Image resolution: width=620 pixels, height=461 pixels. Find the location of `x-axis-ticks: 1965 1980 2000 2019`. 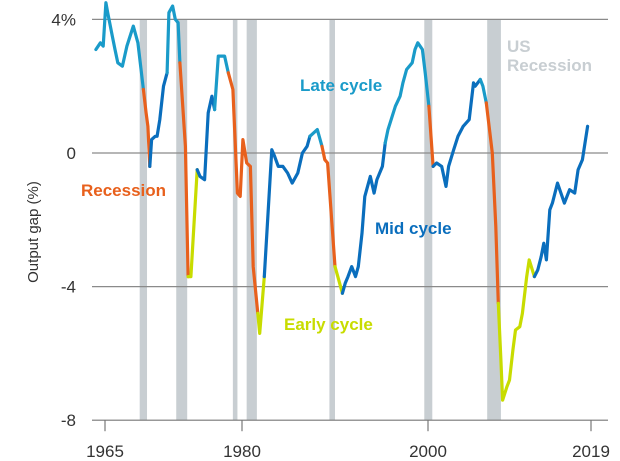

x-axis-ticks: 1965 1980 2000 2019 is located at coordinates (348, 440).